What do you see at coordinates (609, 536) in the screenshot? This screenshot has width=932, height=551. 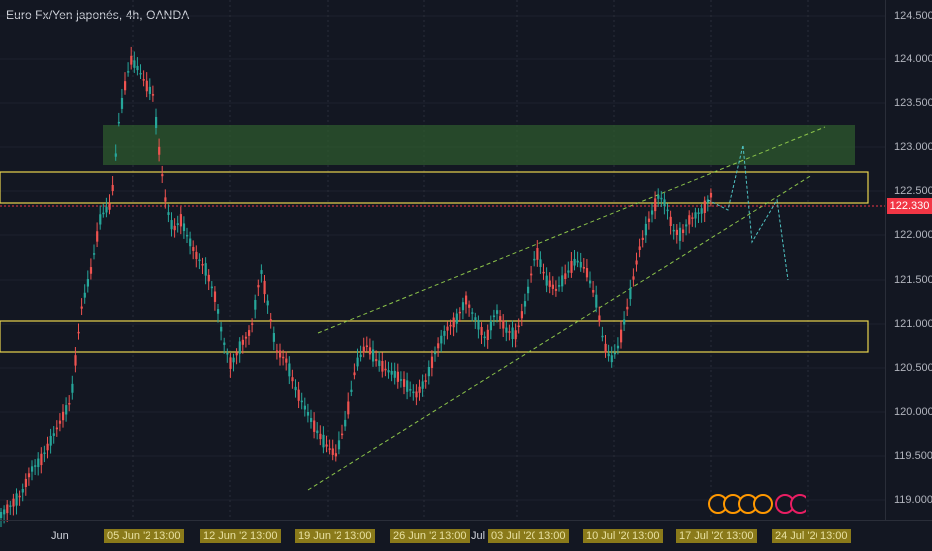 I see `time-tick-label: 10 Jul '20` at bounding box center [609, 536].